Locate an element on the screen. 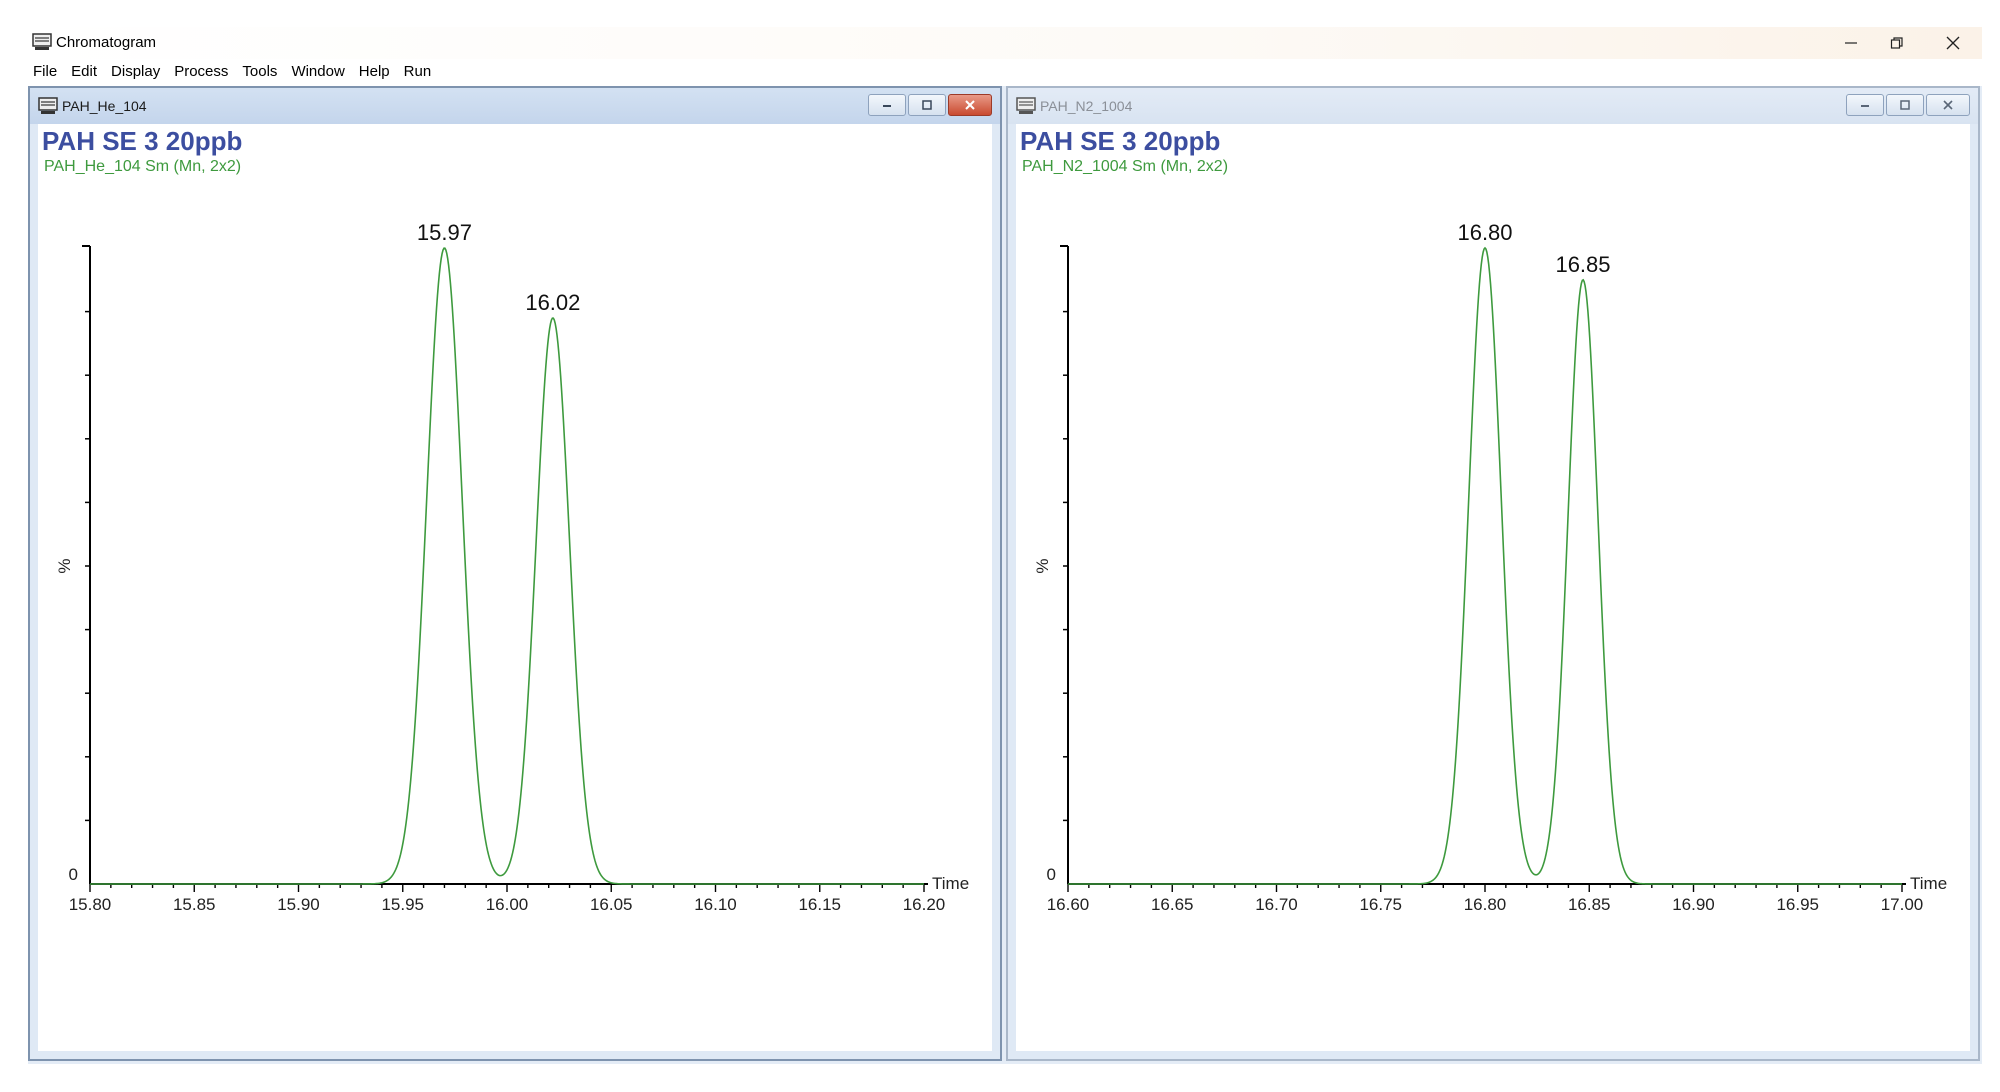  menu-run: Run is located at coordinates (417, 71).